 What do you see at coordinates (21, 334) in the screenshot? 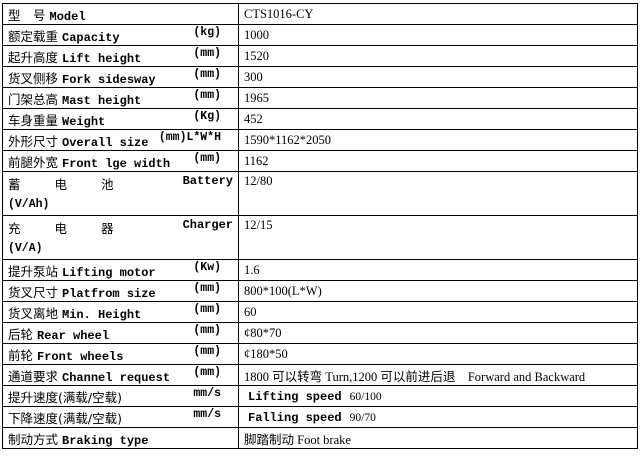
I see `chinese-label: 后轮` at bounding box center [21, 334].